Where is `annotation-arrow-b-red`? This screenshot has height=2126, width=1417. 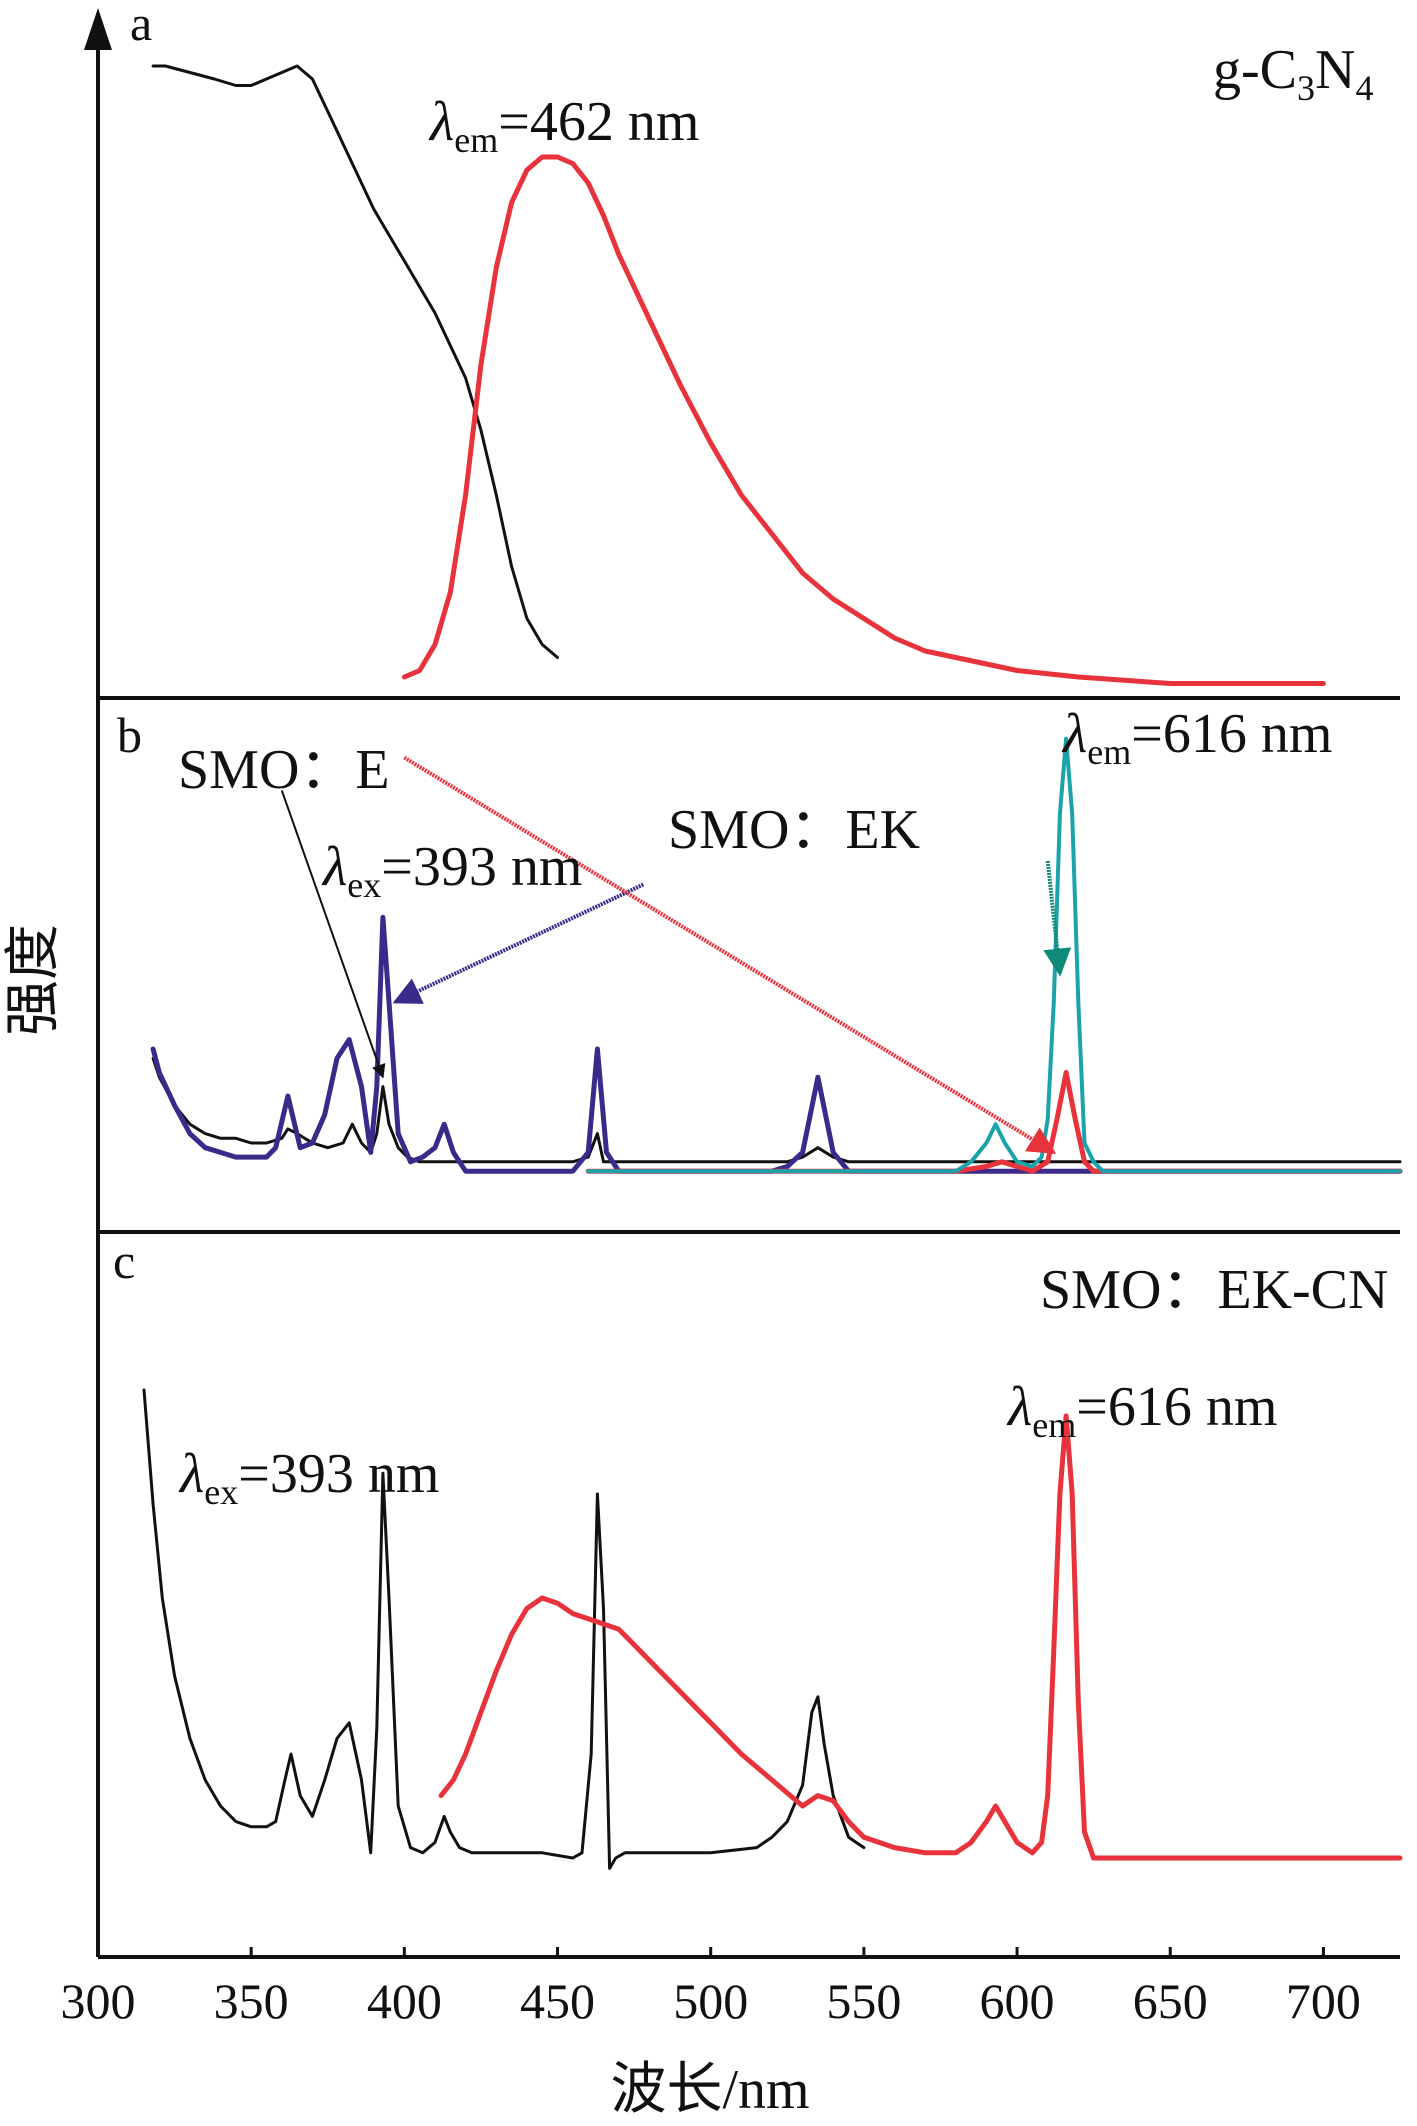 annotation-arrow-b-red is located at coordinates (730, 955).